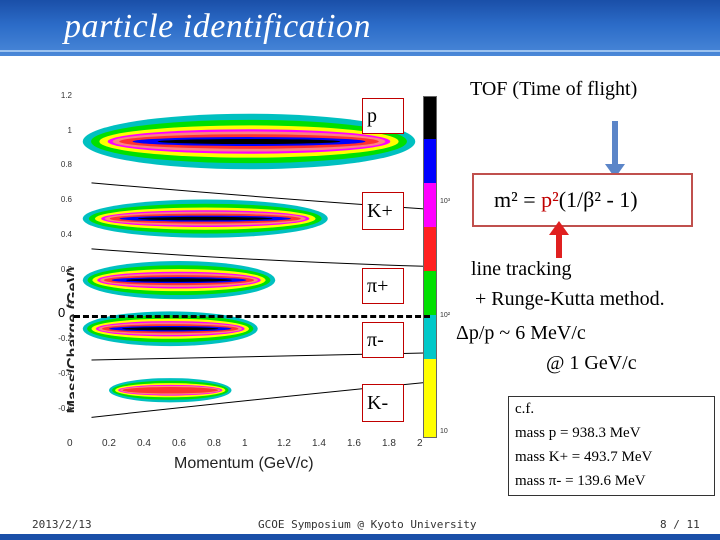  I want to click on x-tick-label: 1, so click(245, 443).